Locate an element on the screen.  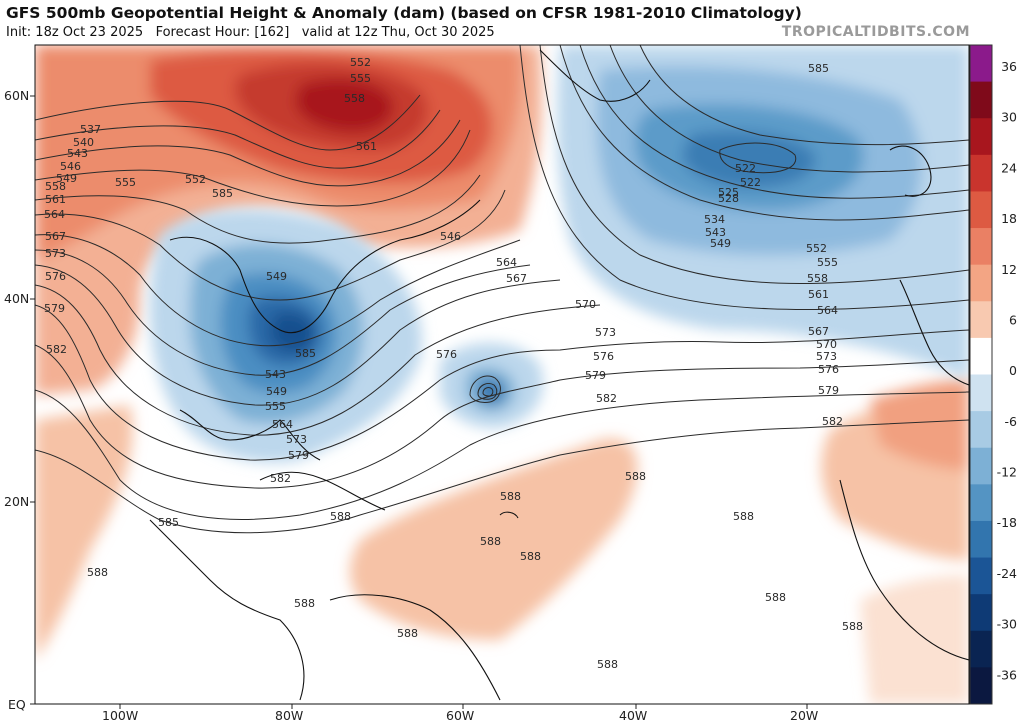
contour-label: 528 is located at coordinates (728, 198).